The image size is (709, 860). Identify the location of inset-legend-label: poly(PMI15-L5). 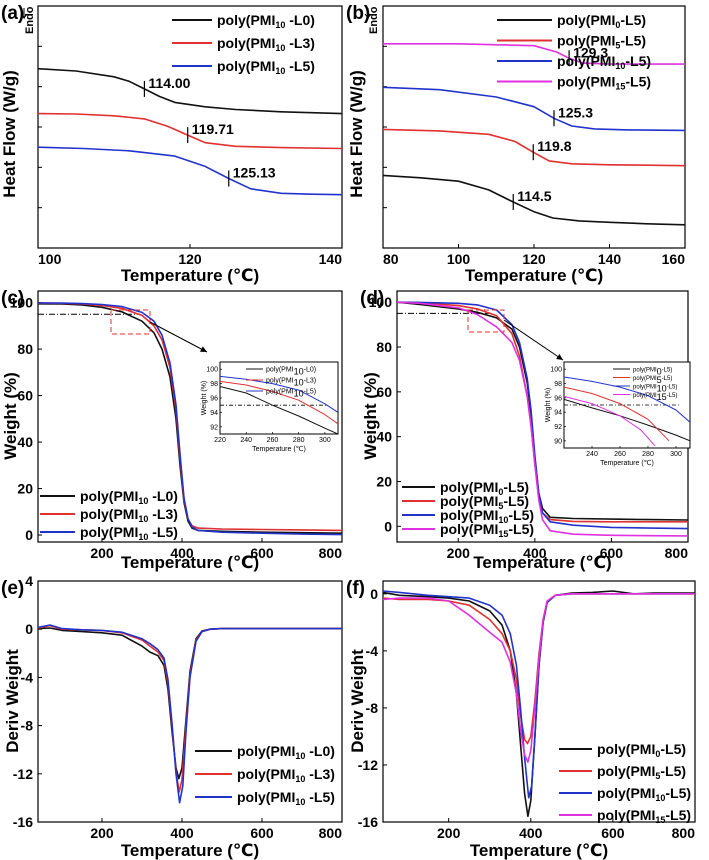
(655, 397).